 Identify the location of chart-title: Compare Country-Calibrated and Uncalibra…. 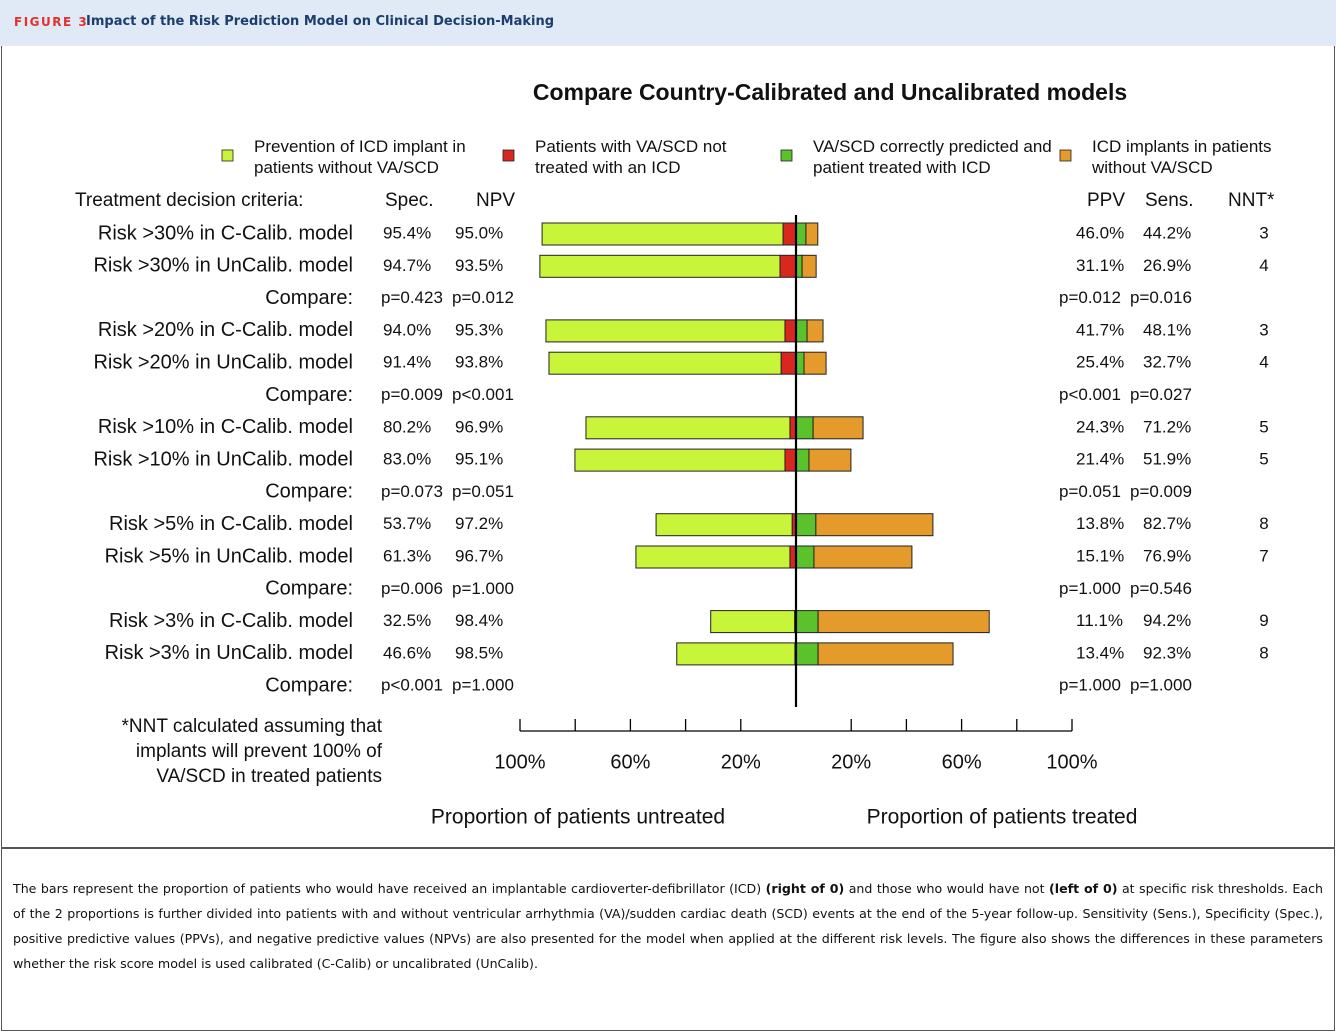
(830, 92).